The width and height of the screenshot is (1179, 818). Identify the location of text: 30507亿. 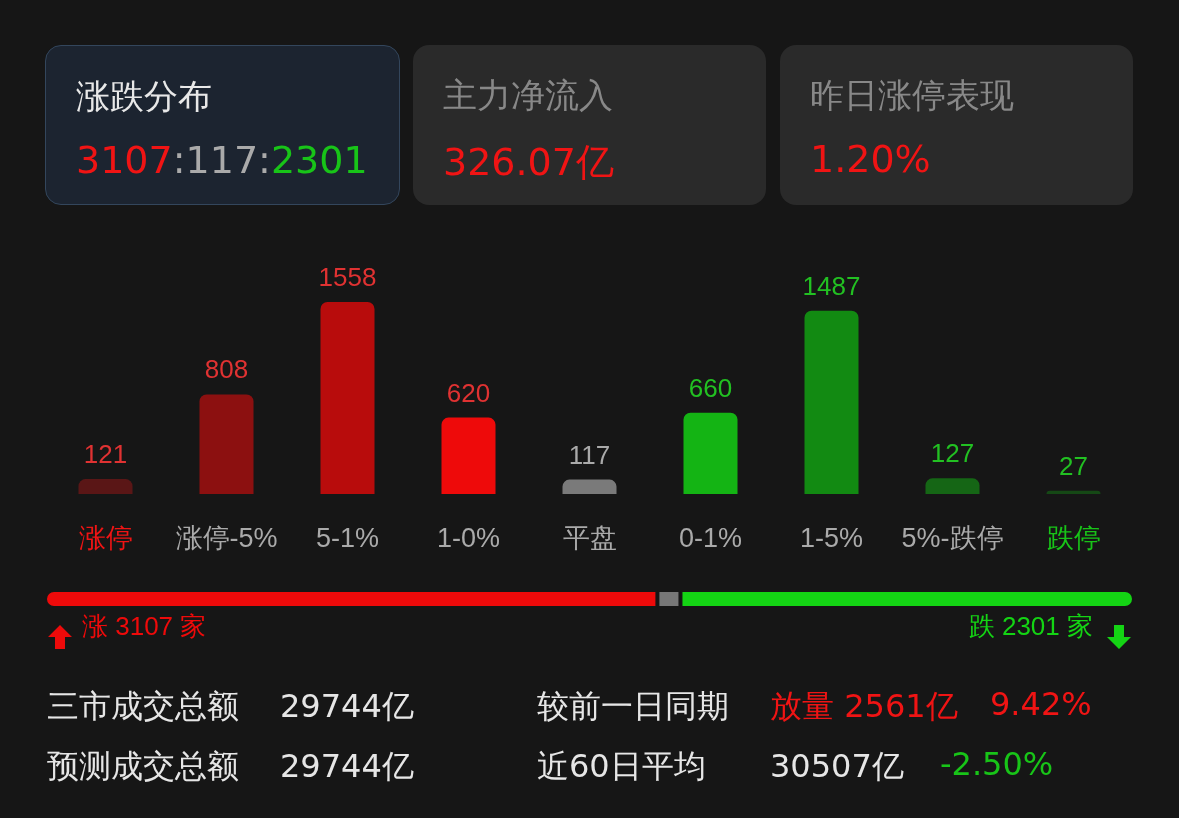
(837, 766).